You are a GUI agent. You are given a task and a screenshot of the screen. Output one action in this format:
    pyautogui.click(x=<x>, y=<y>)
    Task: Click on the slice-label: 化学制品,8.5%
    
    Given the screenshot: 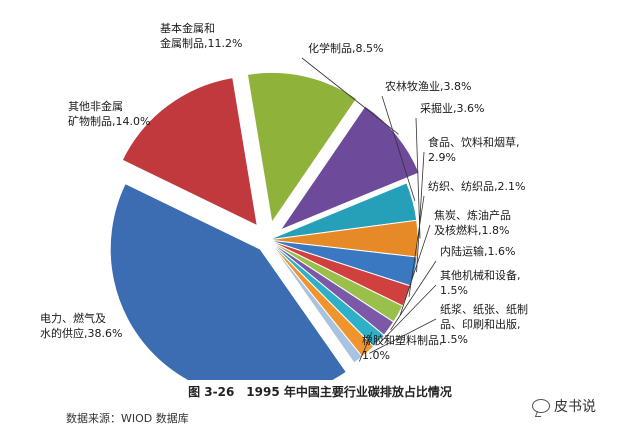 What is the action you would take?
    pyautogui.click(x=345, y=48)
    